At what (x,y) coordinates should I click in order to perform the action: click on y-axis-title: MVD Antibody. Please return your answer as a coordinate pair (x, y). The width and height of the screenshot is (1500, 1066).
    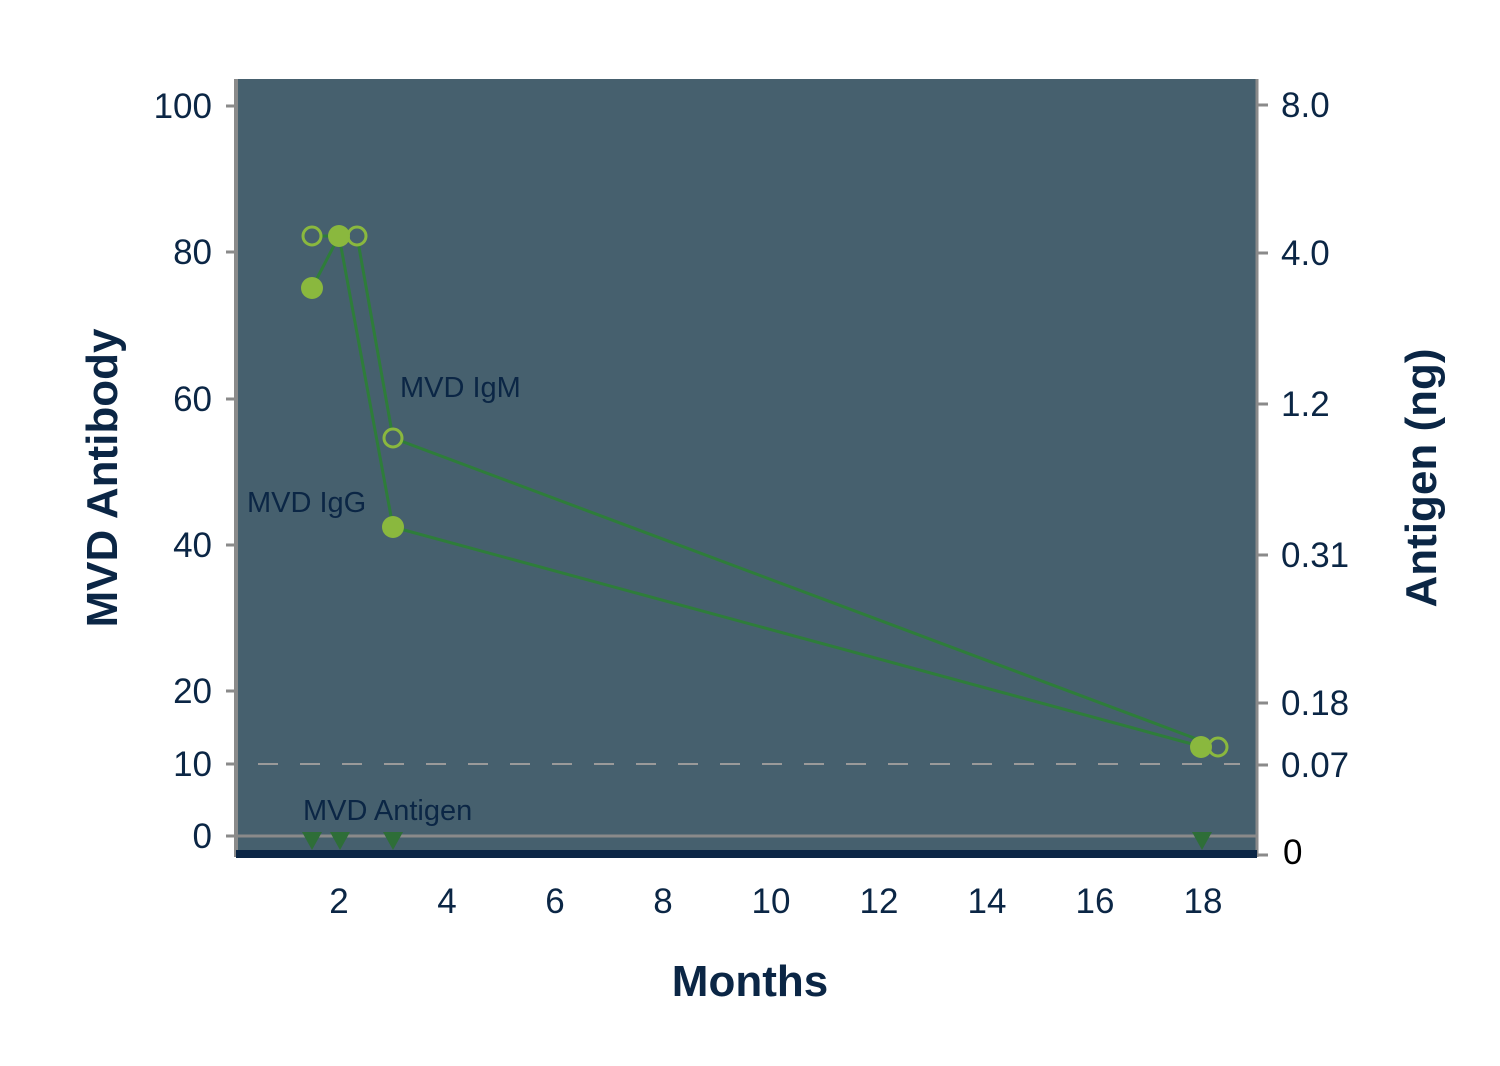
    Looking at the image, I should click on (102, 478).